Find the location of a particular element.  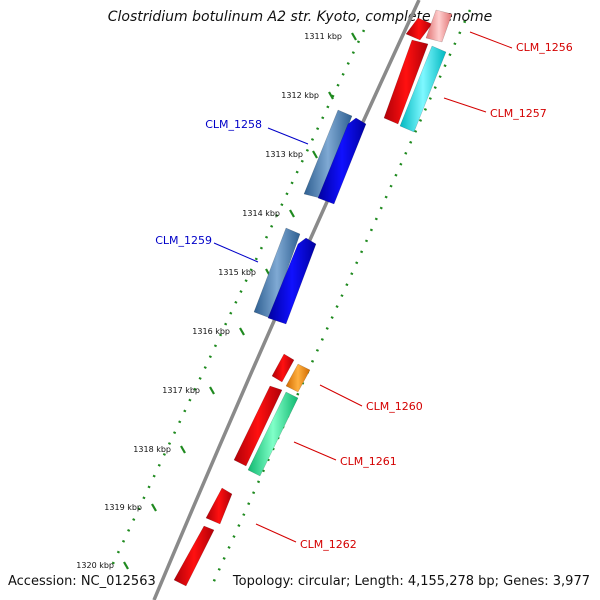

gene-label-clm_1256: CLM_1256 is located at coordinates (544, 47).